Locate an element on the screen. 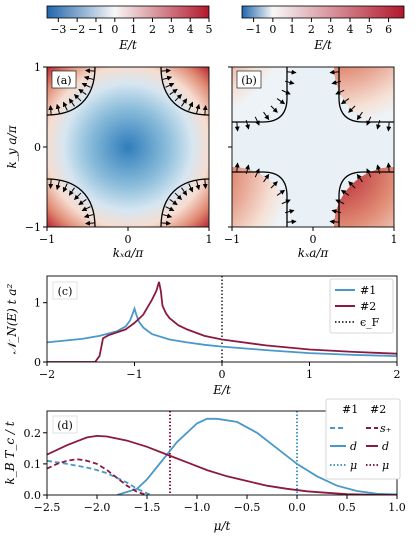  colorbar-tick-label: 6 is located at coordinates (388, 29).